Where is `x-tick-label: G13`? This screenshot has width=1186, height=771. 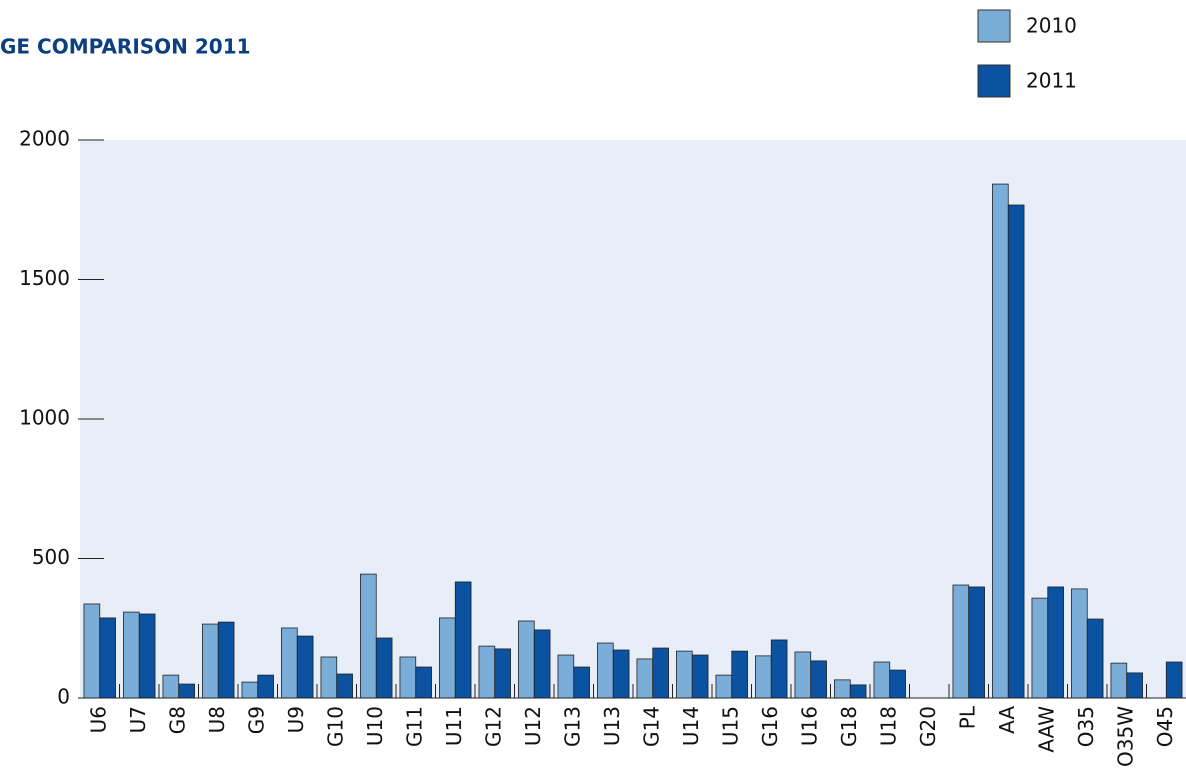
x-tick-label: G13 is located at coordinates (572, 726).